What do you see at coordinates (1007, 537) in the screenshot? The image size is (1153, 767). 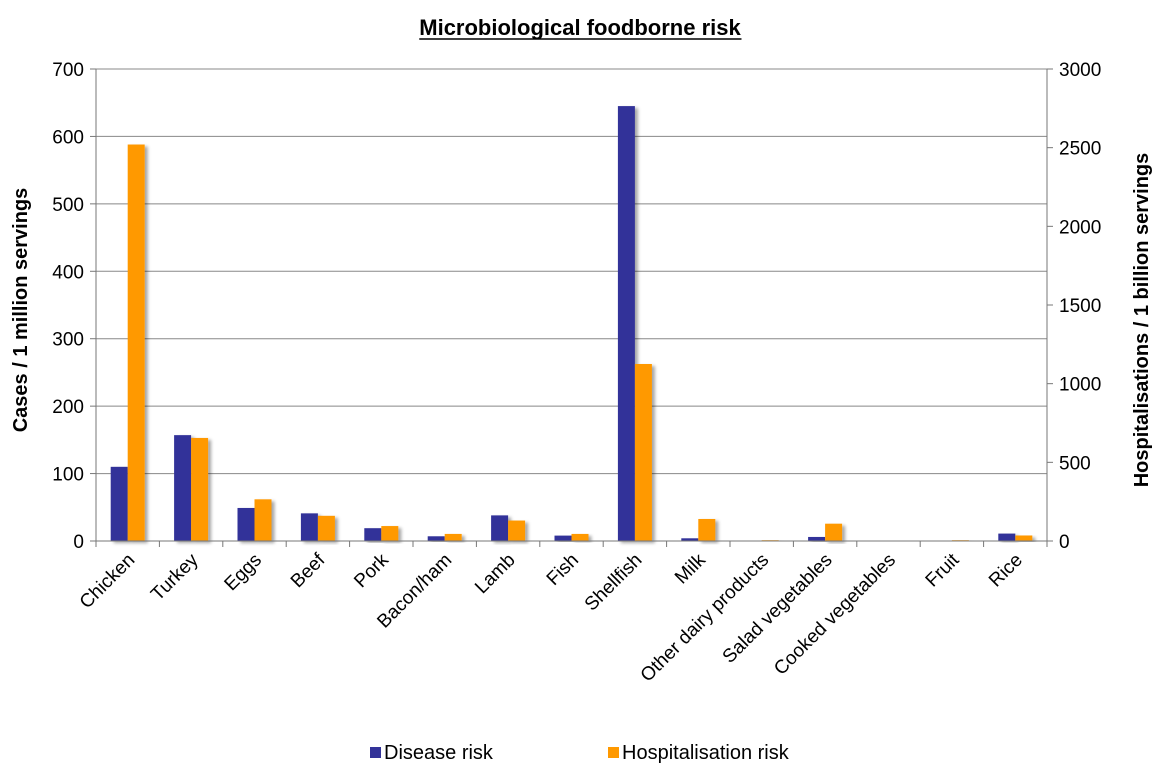 I see `bar-disease-risk-rice` at bounding box center [1007, 537].